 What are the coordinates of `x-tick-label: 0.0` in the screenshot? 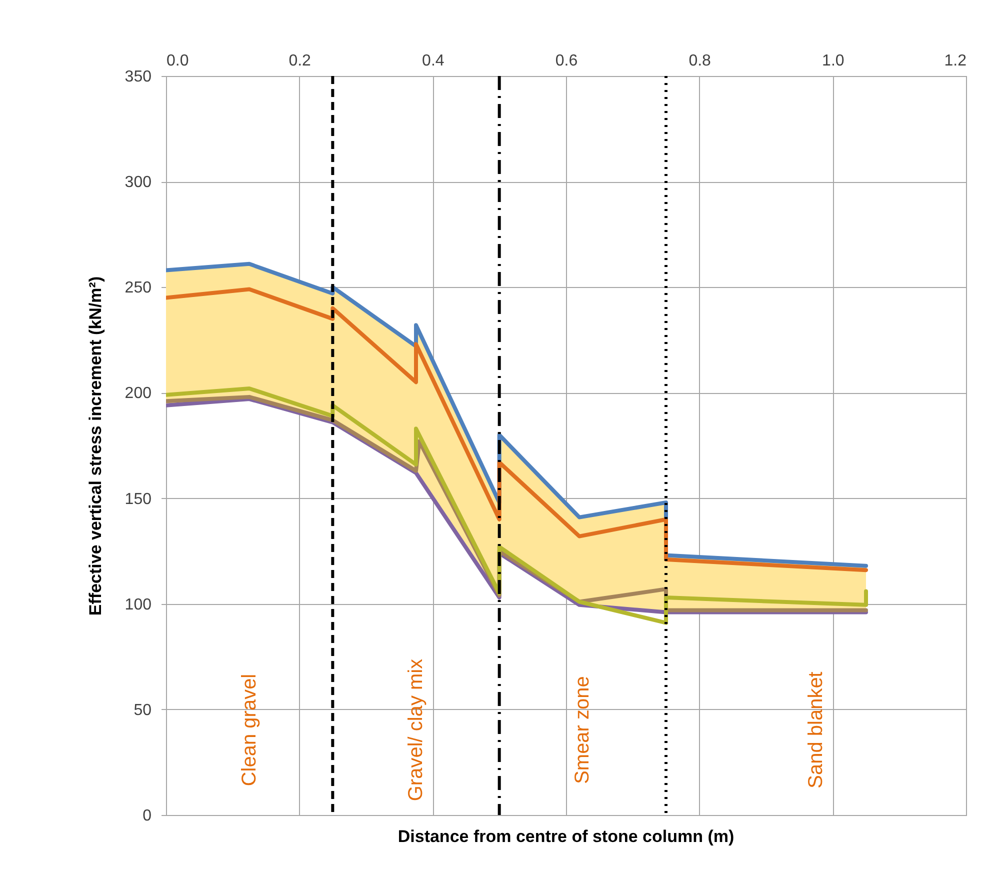 It's located at (177, 61).